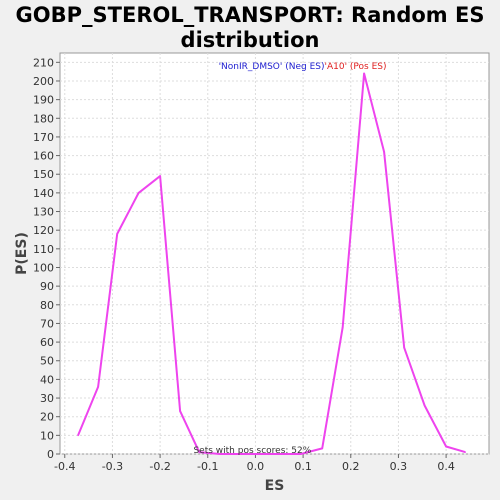 This screenshot has height=500, width=500. Describe the element at coordinates (43, 230) in the screenshot. I see `y-tick-label: 120` at that location.